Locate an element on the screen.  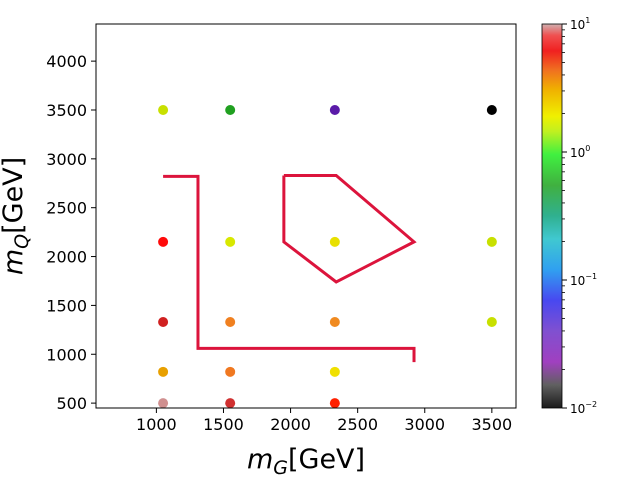
x-axis: 1000 1500 2000 2500 3000 3500 is located at coordinates (324, 421).